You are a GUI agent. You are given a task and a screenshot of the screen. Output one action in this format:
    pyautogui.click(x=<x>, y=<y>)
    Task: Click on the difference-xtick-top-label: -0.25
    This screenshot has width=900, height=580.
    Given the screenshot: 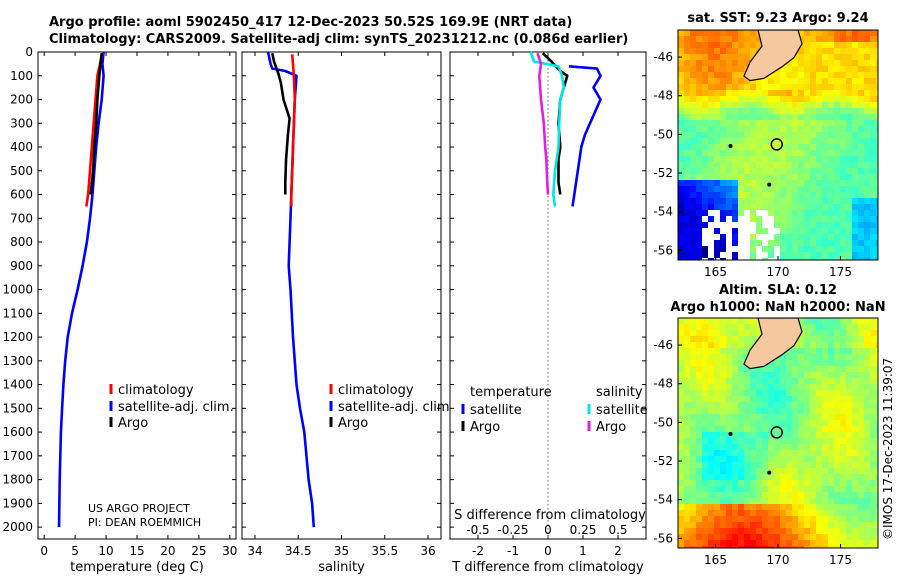 What is the action you would take?
    pyautogui.click(x=512, y=530)
    